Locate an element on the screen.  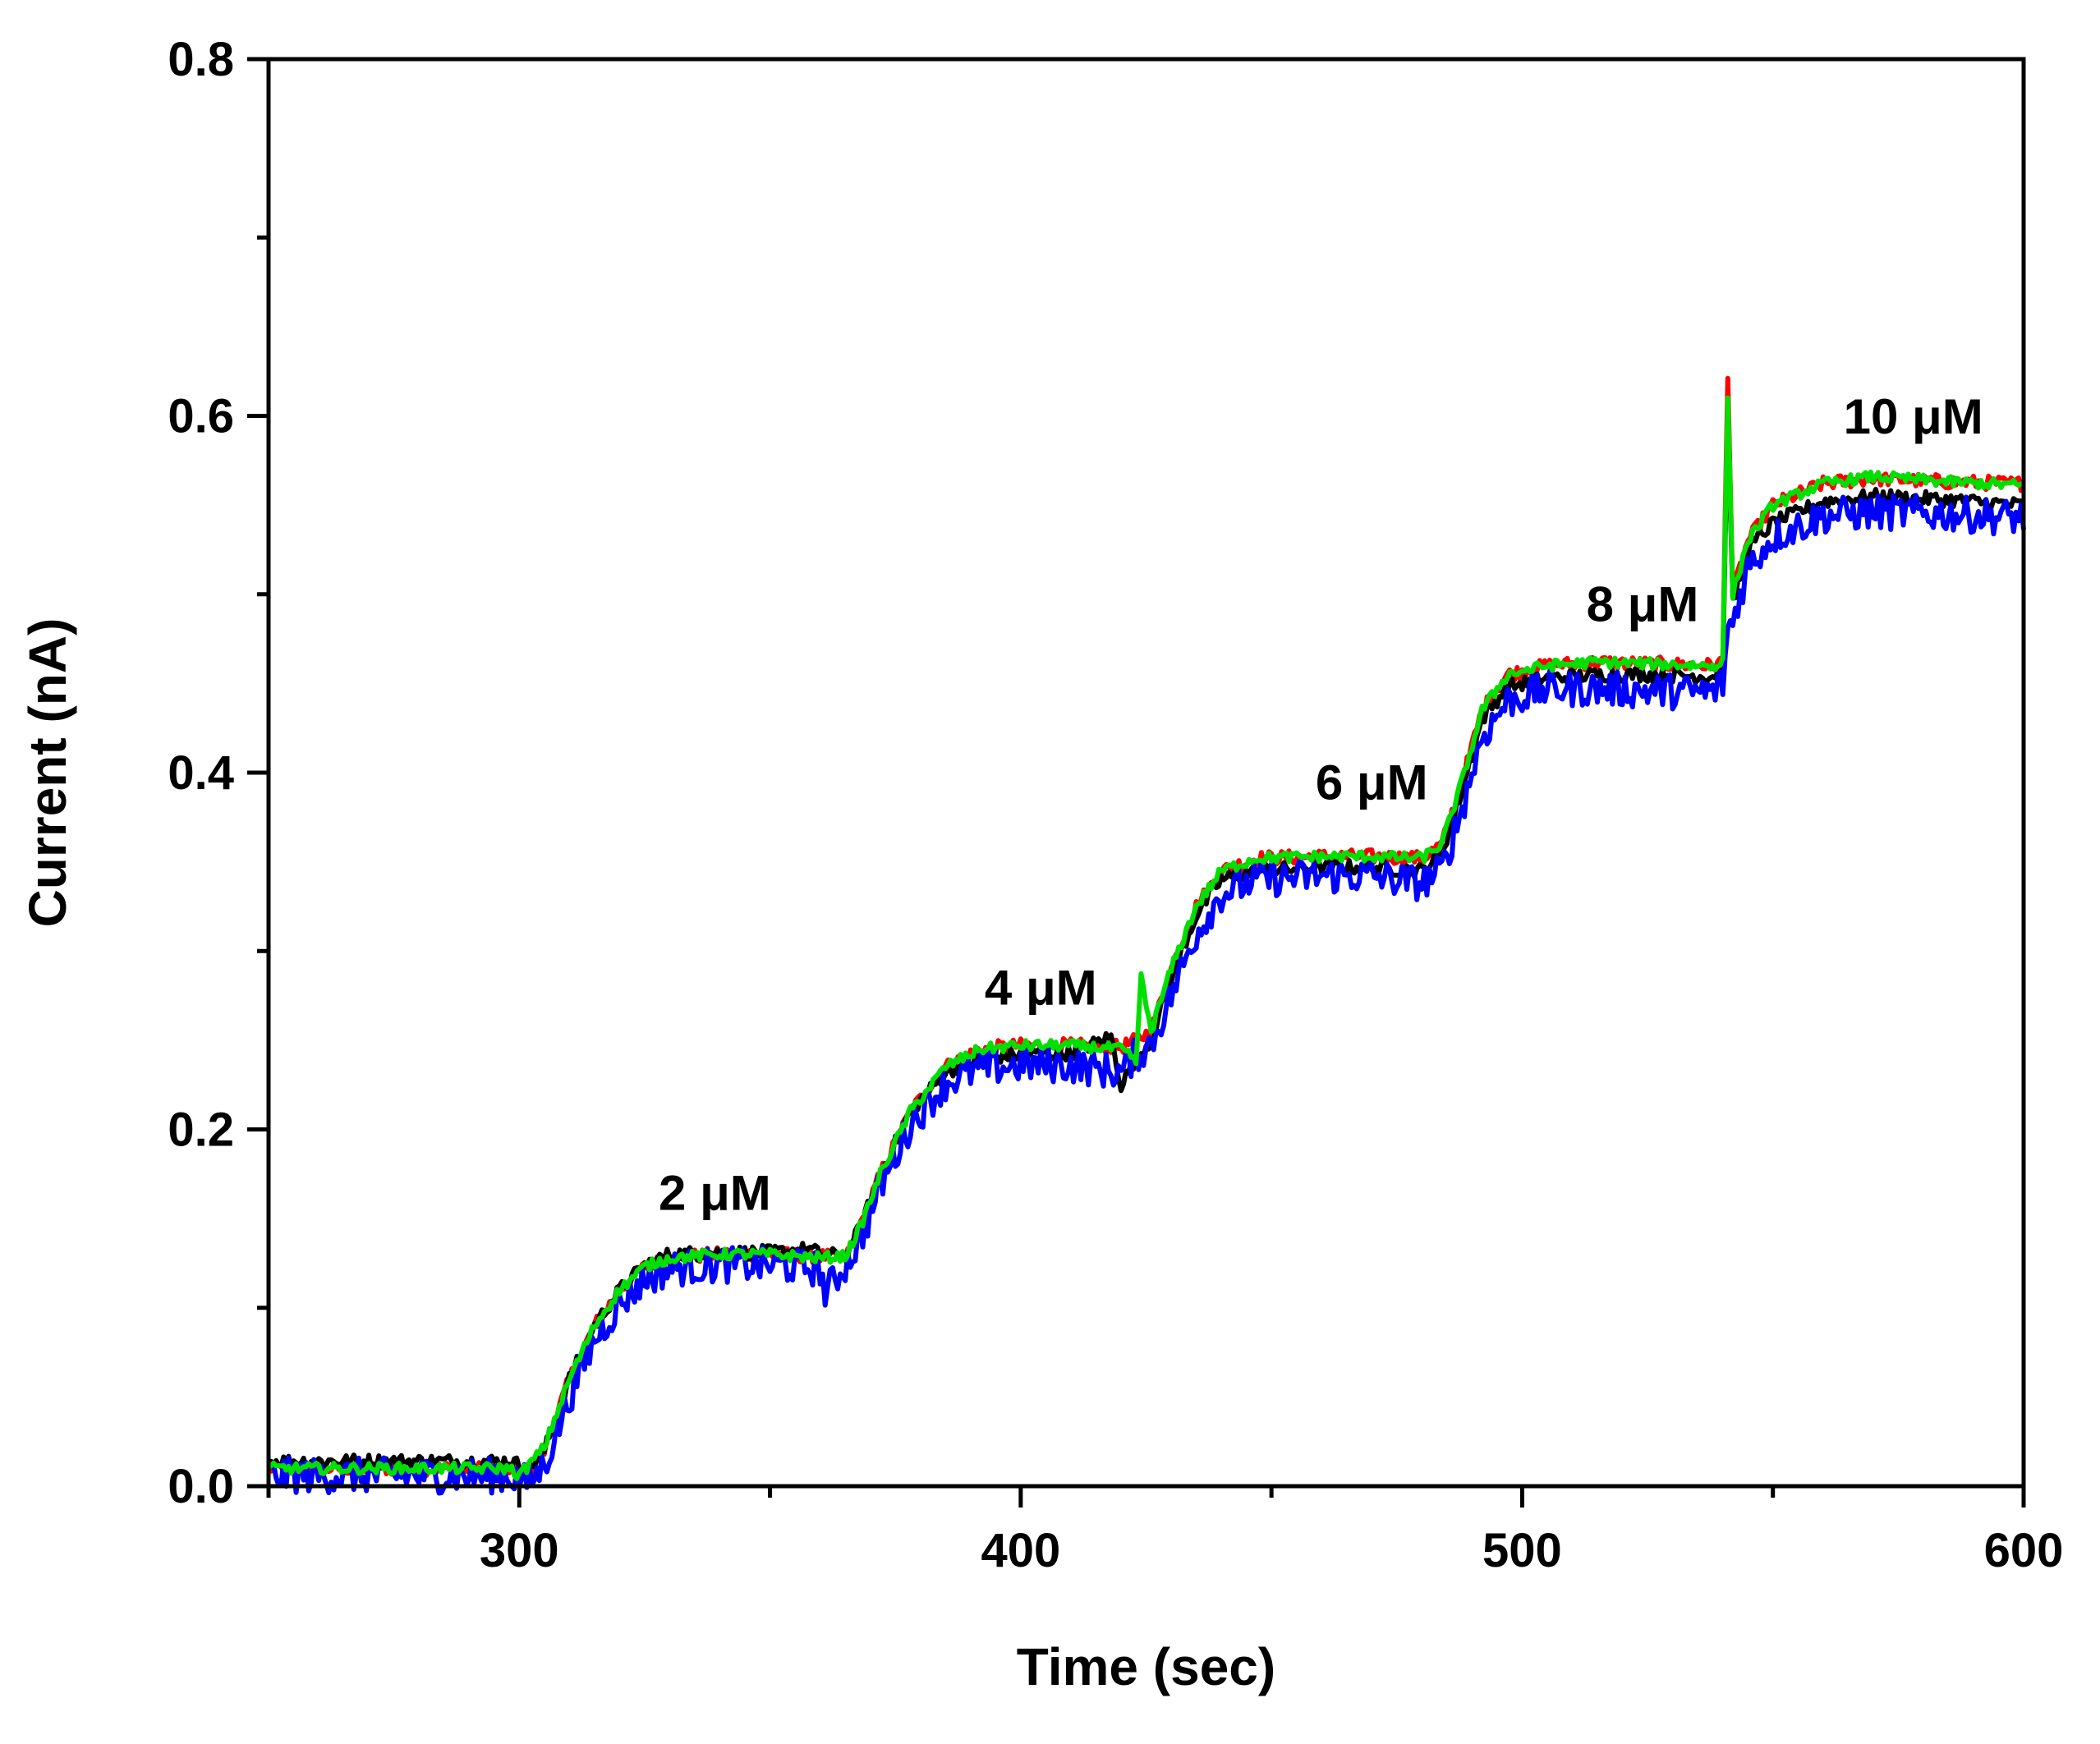
y-axis-title: Current (nA) is located at coordinates (47, 773).